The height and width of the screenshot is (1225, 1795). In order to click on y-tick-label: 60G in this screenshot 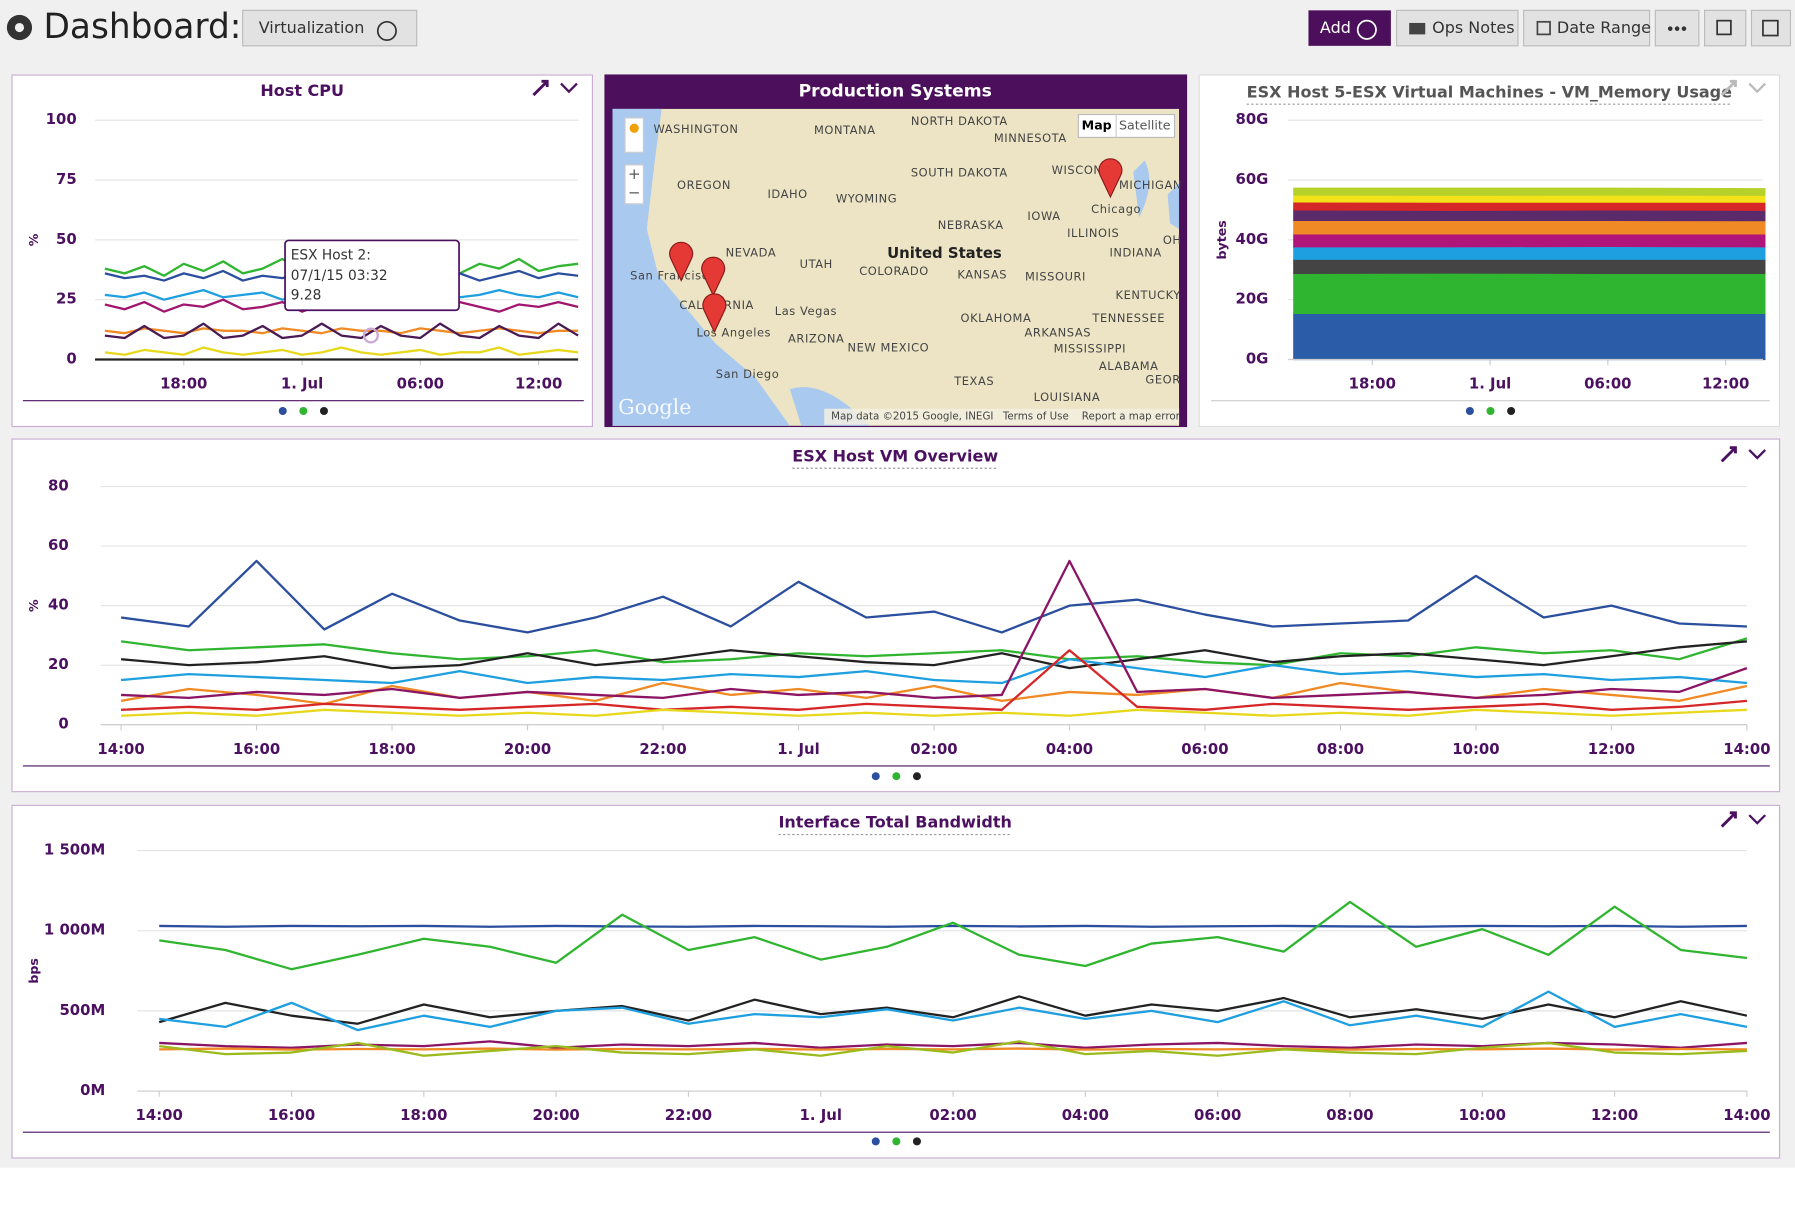, I will do `click(1251, 179)`.